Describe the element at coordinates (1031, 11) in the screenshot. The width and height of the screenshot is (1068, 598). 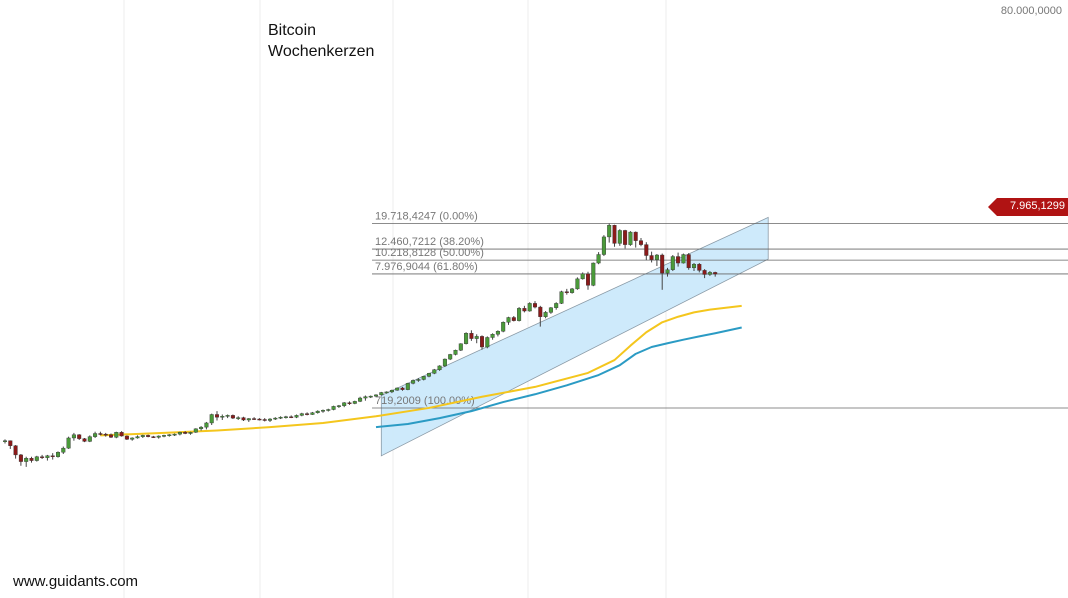
I see `y-axis-top-tick: 80.000,0000` at that location.